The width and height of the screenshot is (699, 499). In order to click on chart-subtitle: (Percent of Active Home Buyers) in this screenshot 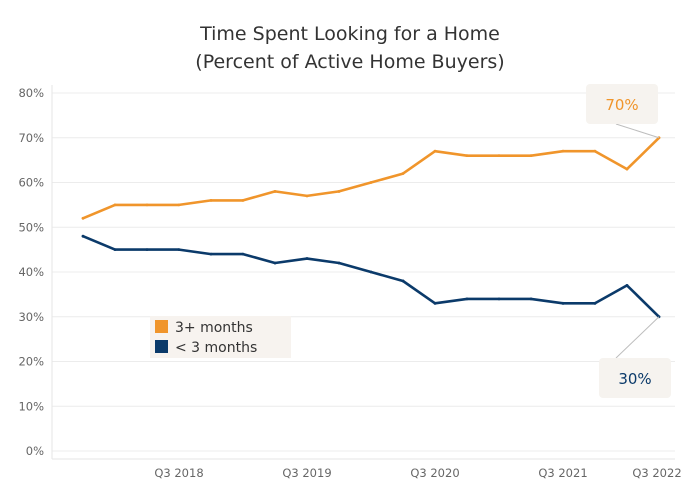, I will do `click(349, 62)`.